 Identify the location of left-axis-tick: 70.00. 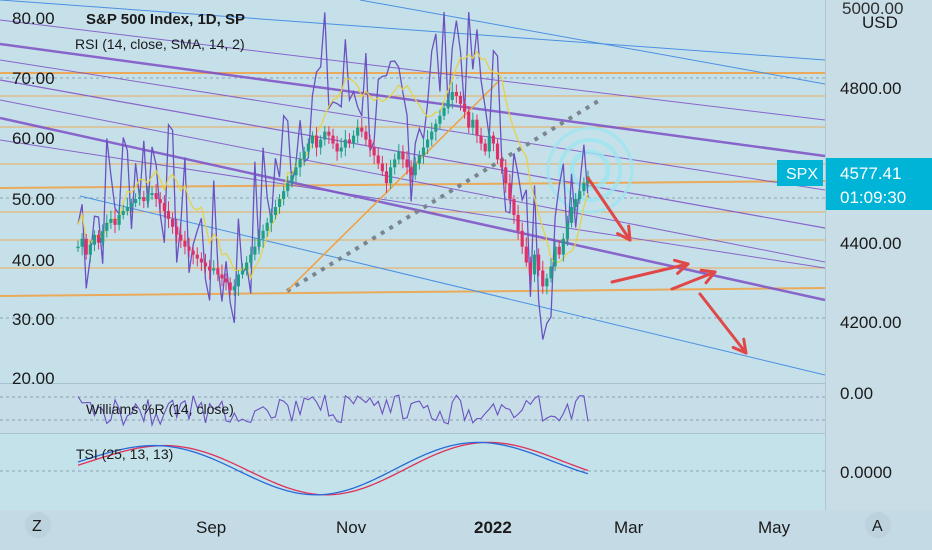
(33, 78).